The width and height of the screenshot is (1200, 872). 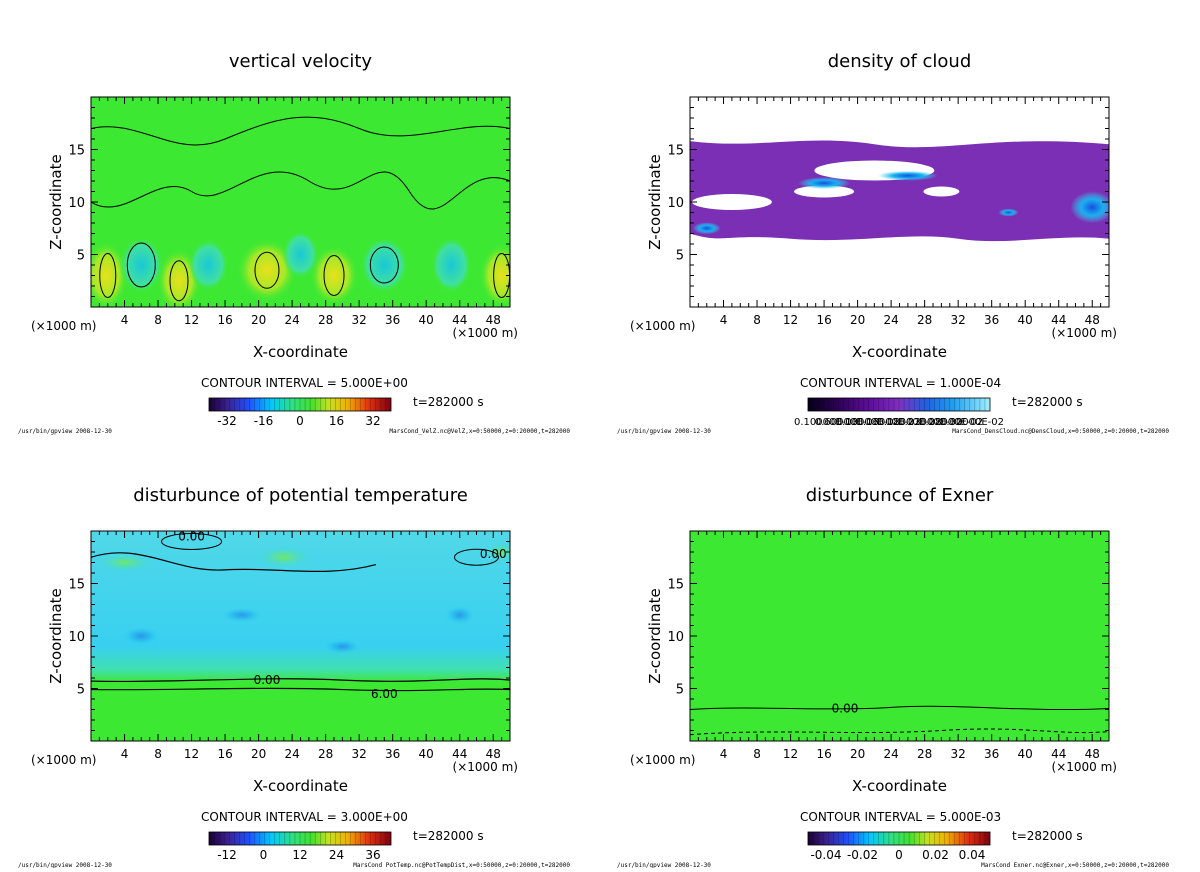 I want to click on plot-field: 0.000.000.006.00, so click(x=300, y=636).